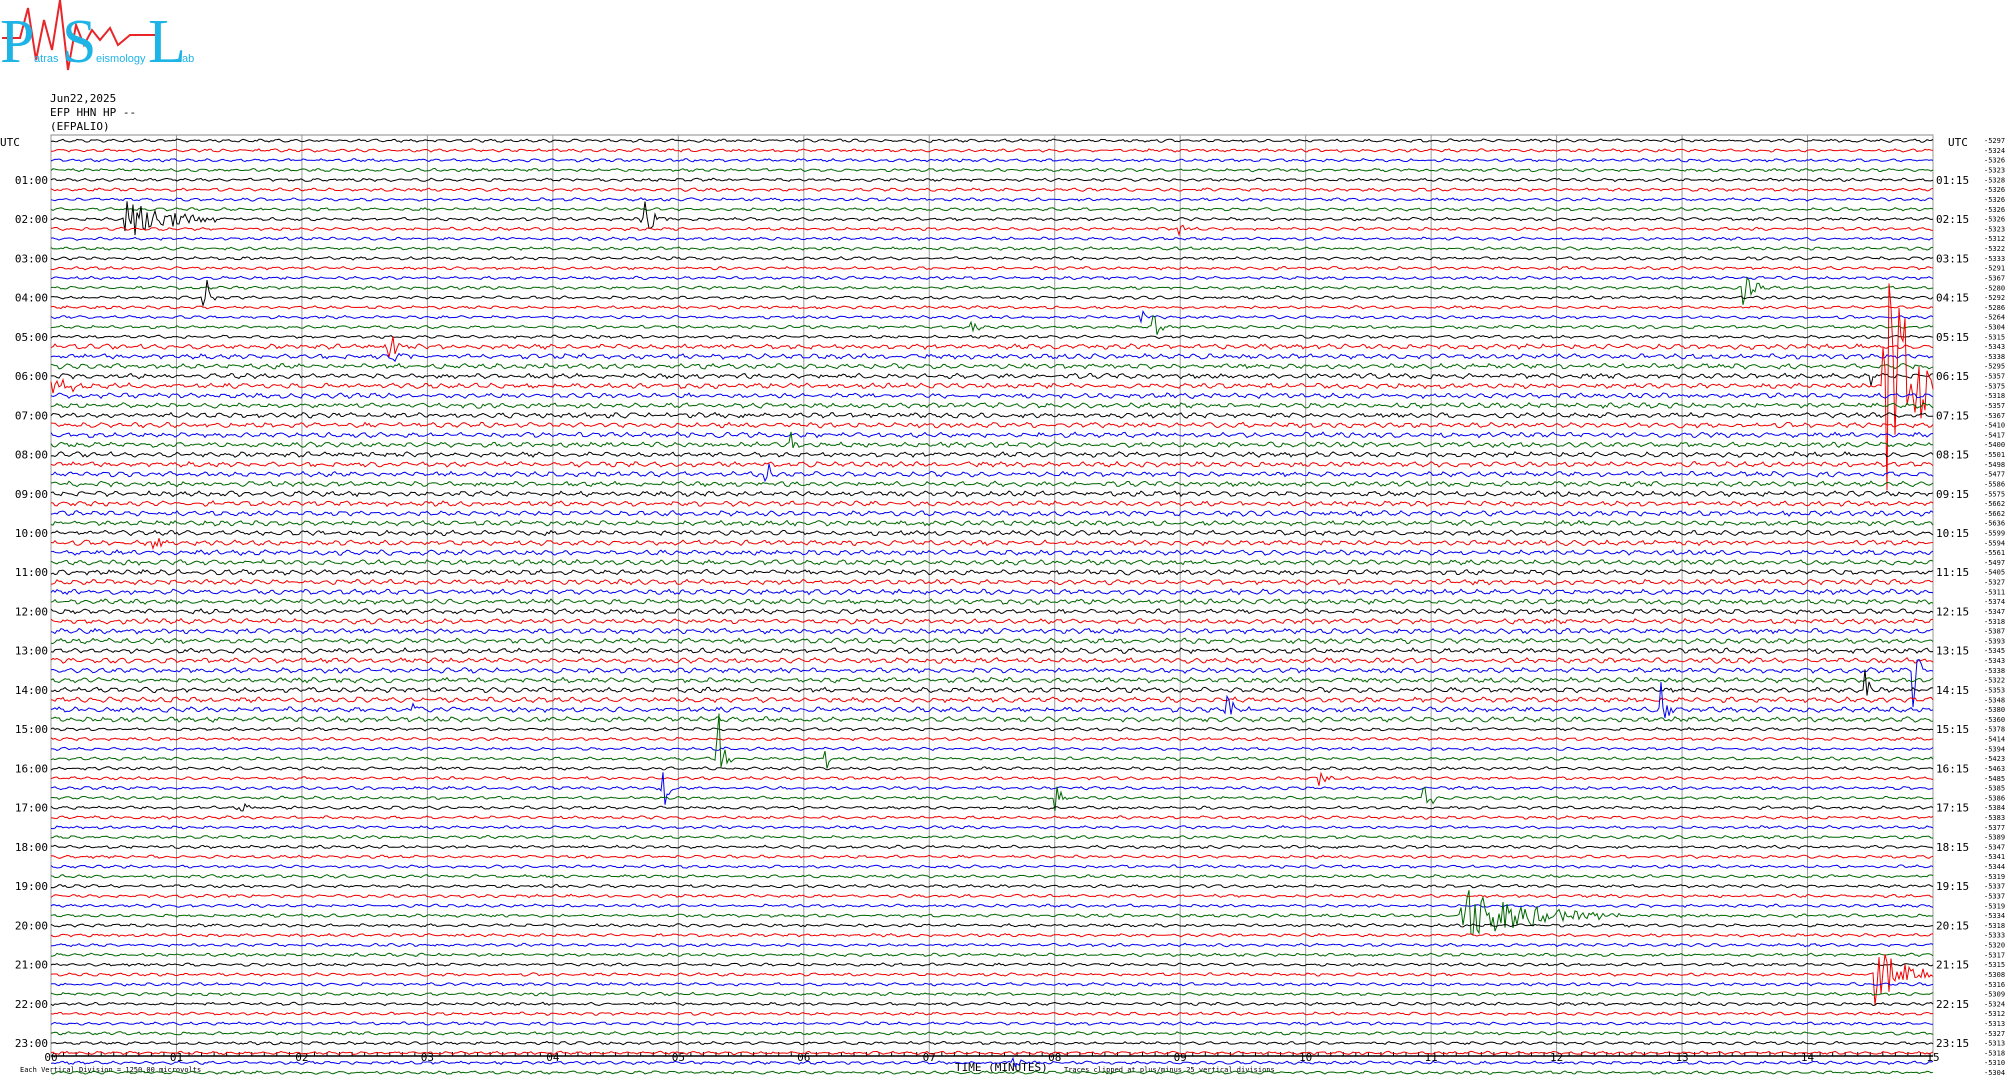 The height and width of the screenshot is (1080, 2010). I want to click on hour-label: 09:15, so click(1952, 494).